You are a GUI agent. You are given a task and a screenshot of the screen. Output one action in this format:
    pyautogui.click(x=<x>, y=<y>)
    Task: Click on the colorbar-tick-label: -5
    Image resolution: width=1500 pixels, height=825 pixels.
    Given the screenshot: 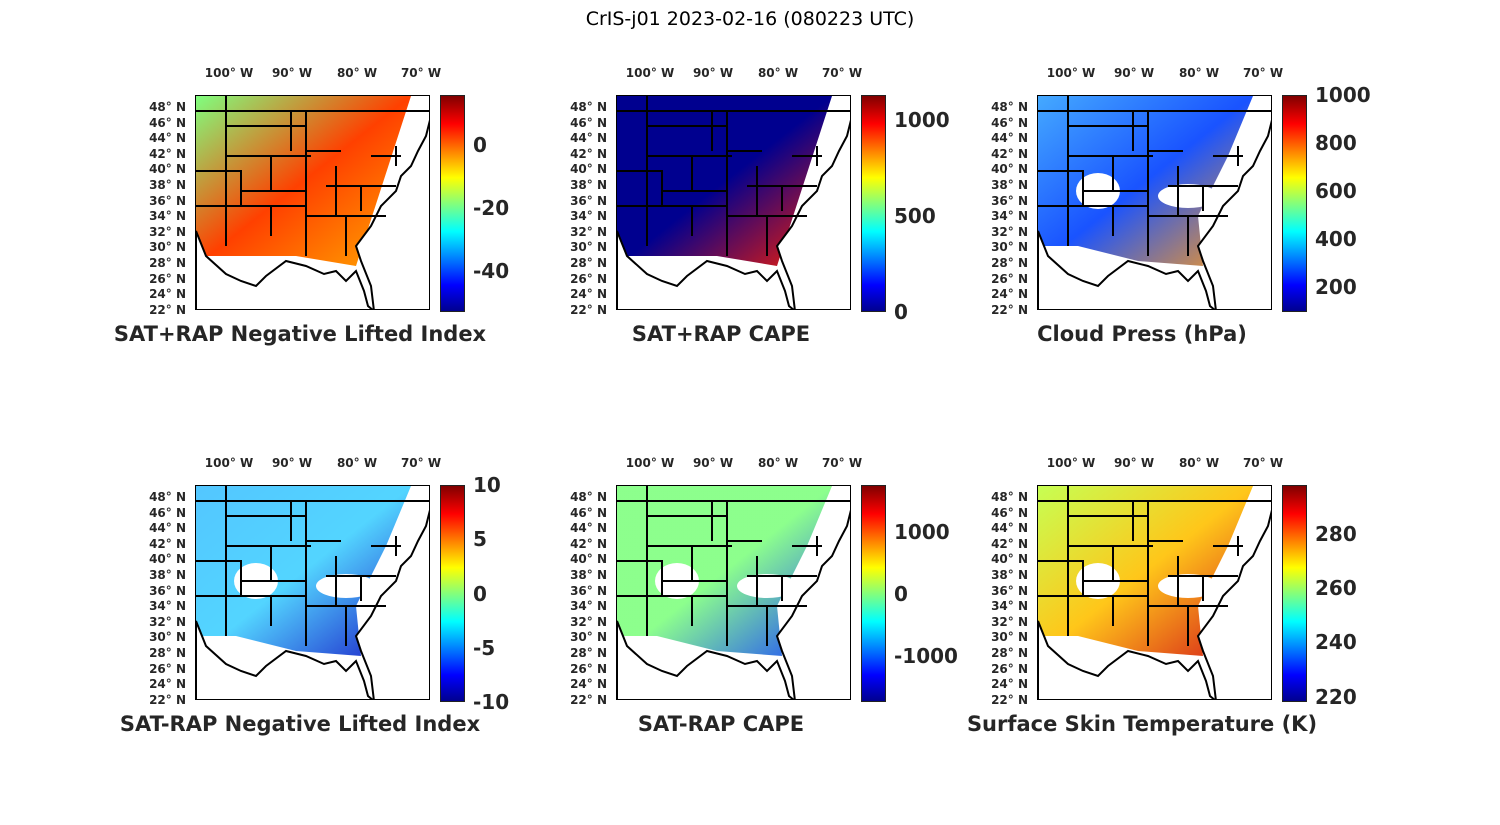 What is the action you would take?
    pyautogui.click(x=484, y=647)
    